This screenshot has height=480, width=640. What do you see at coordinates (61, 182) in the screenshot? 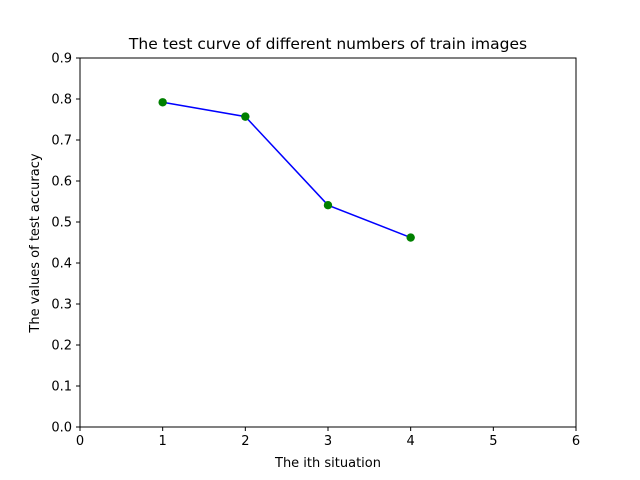
I see `y-tick-label: 0.6` at bounding box center [61, 182].